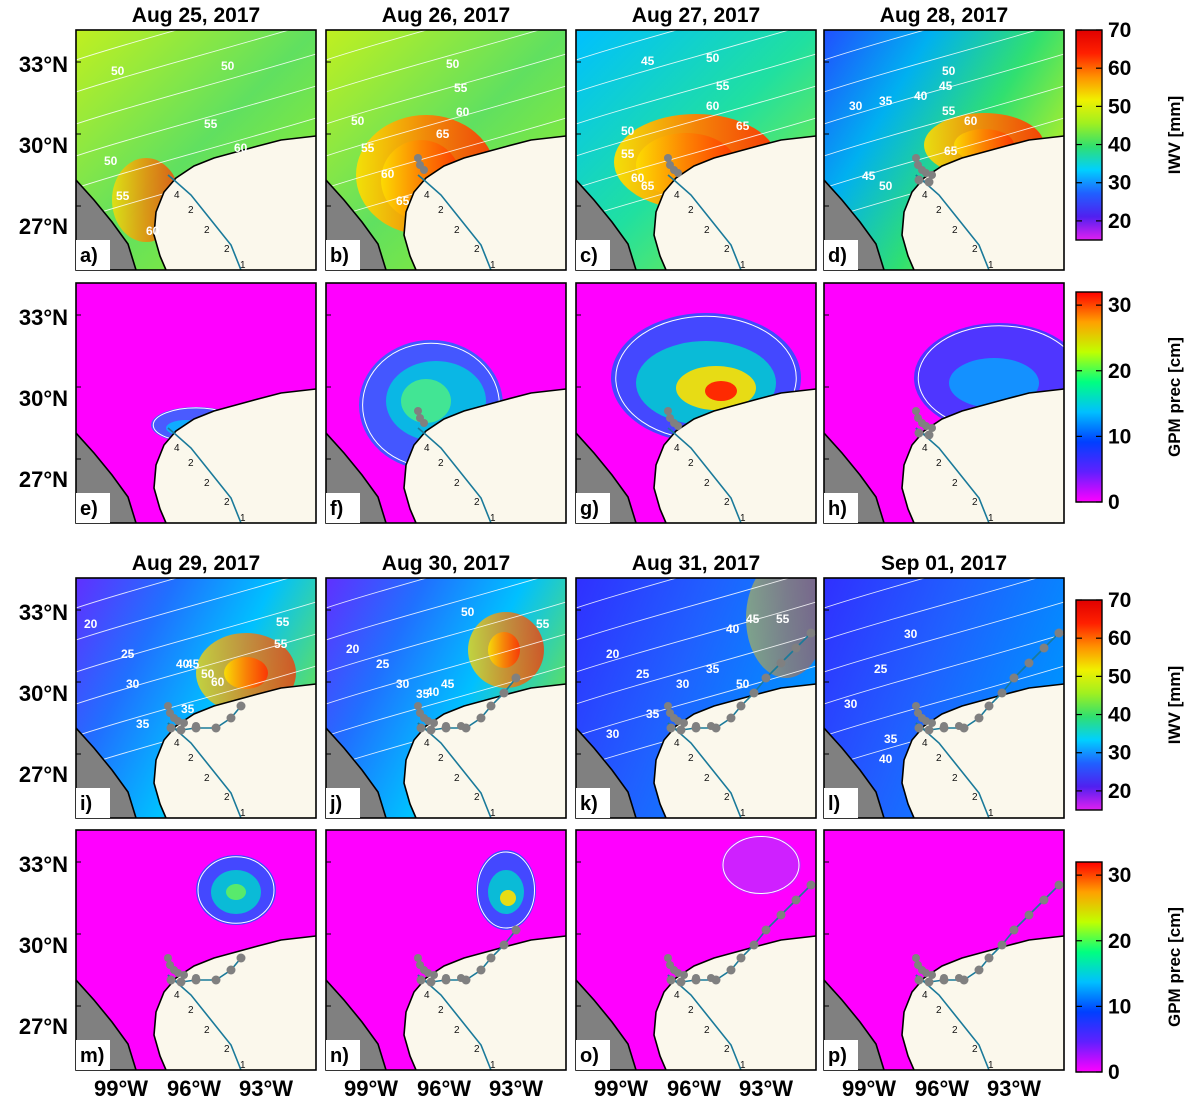 The image size is (1200, 1104). I want to click on colorbar-tick-label: 40, so click(1119, 145).